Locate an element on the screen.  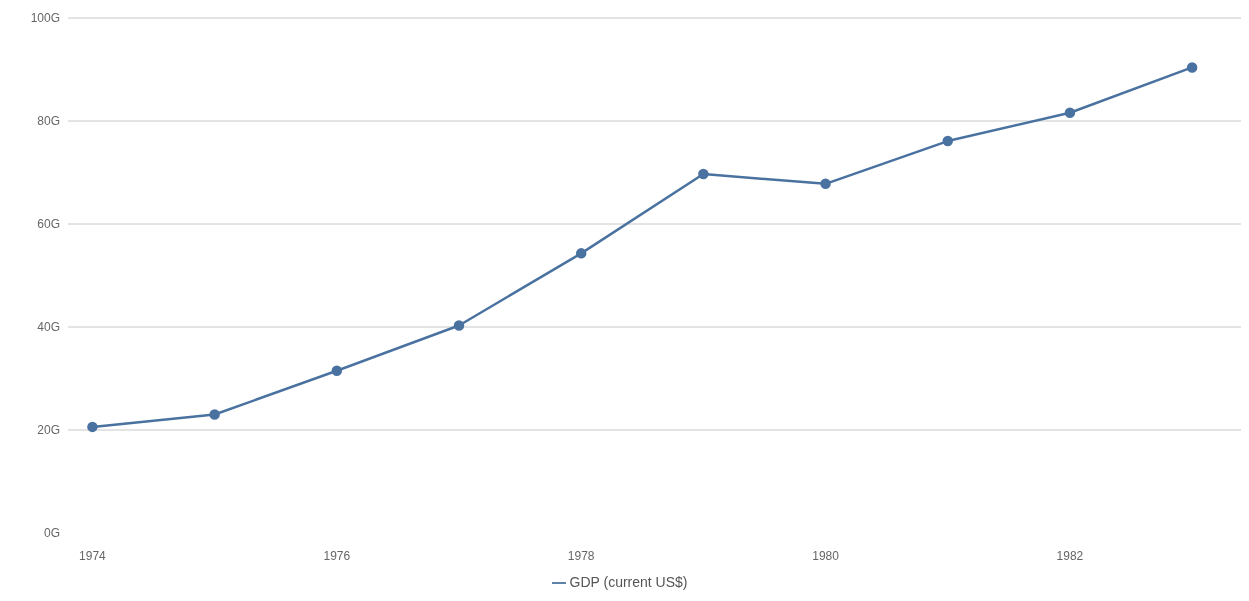
legend-label: GDP (current US$) is located at coordinates (628, 582).